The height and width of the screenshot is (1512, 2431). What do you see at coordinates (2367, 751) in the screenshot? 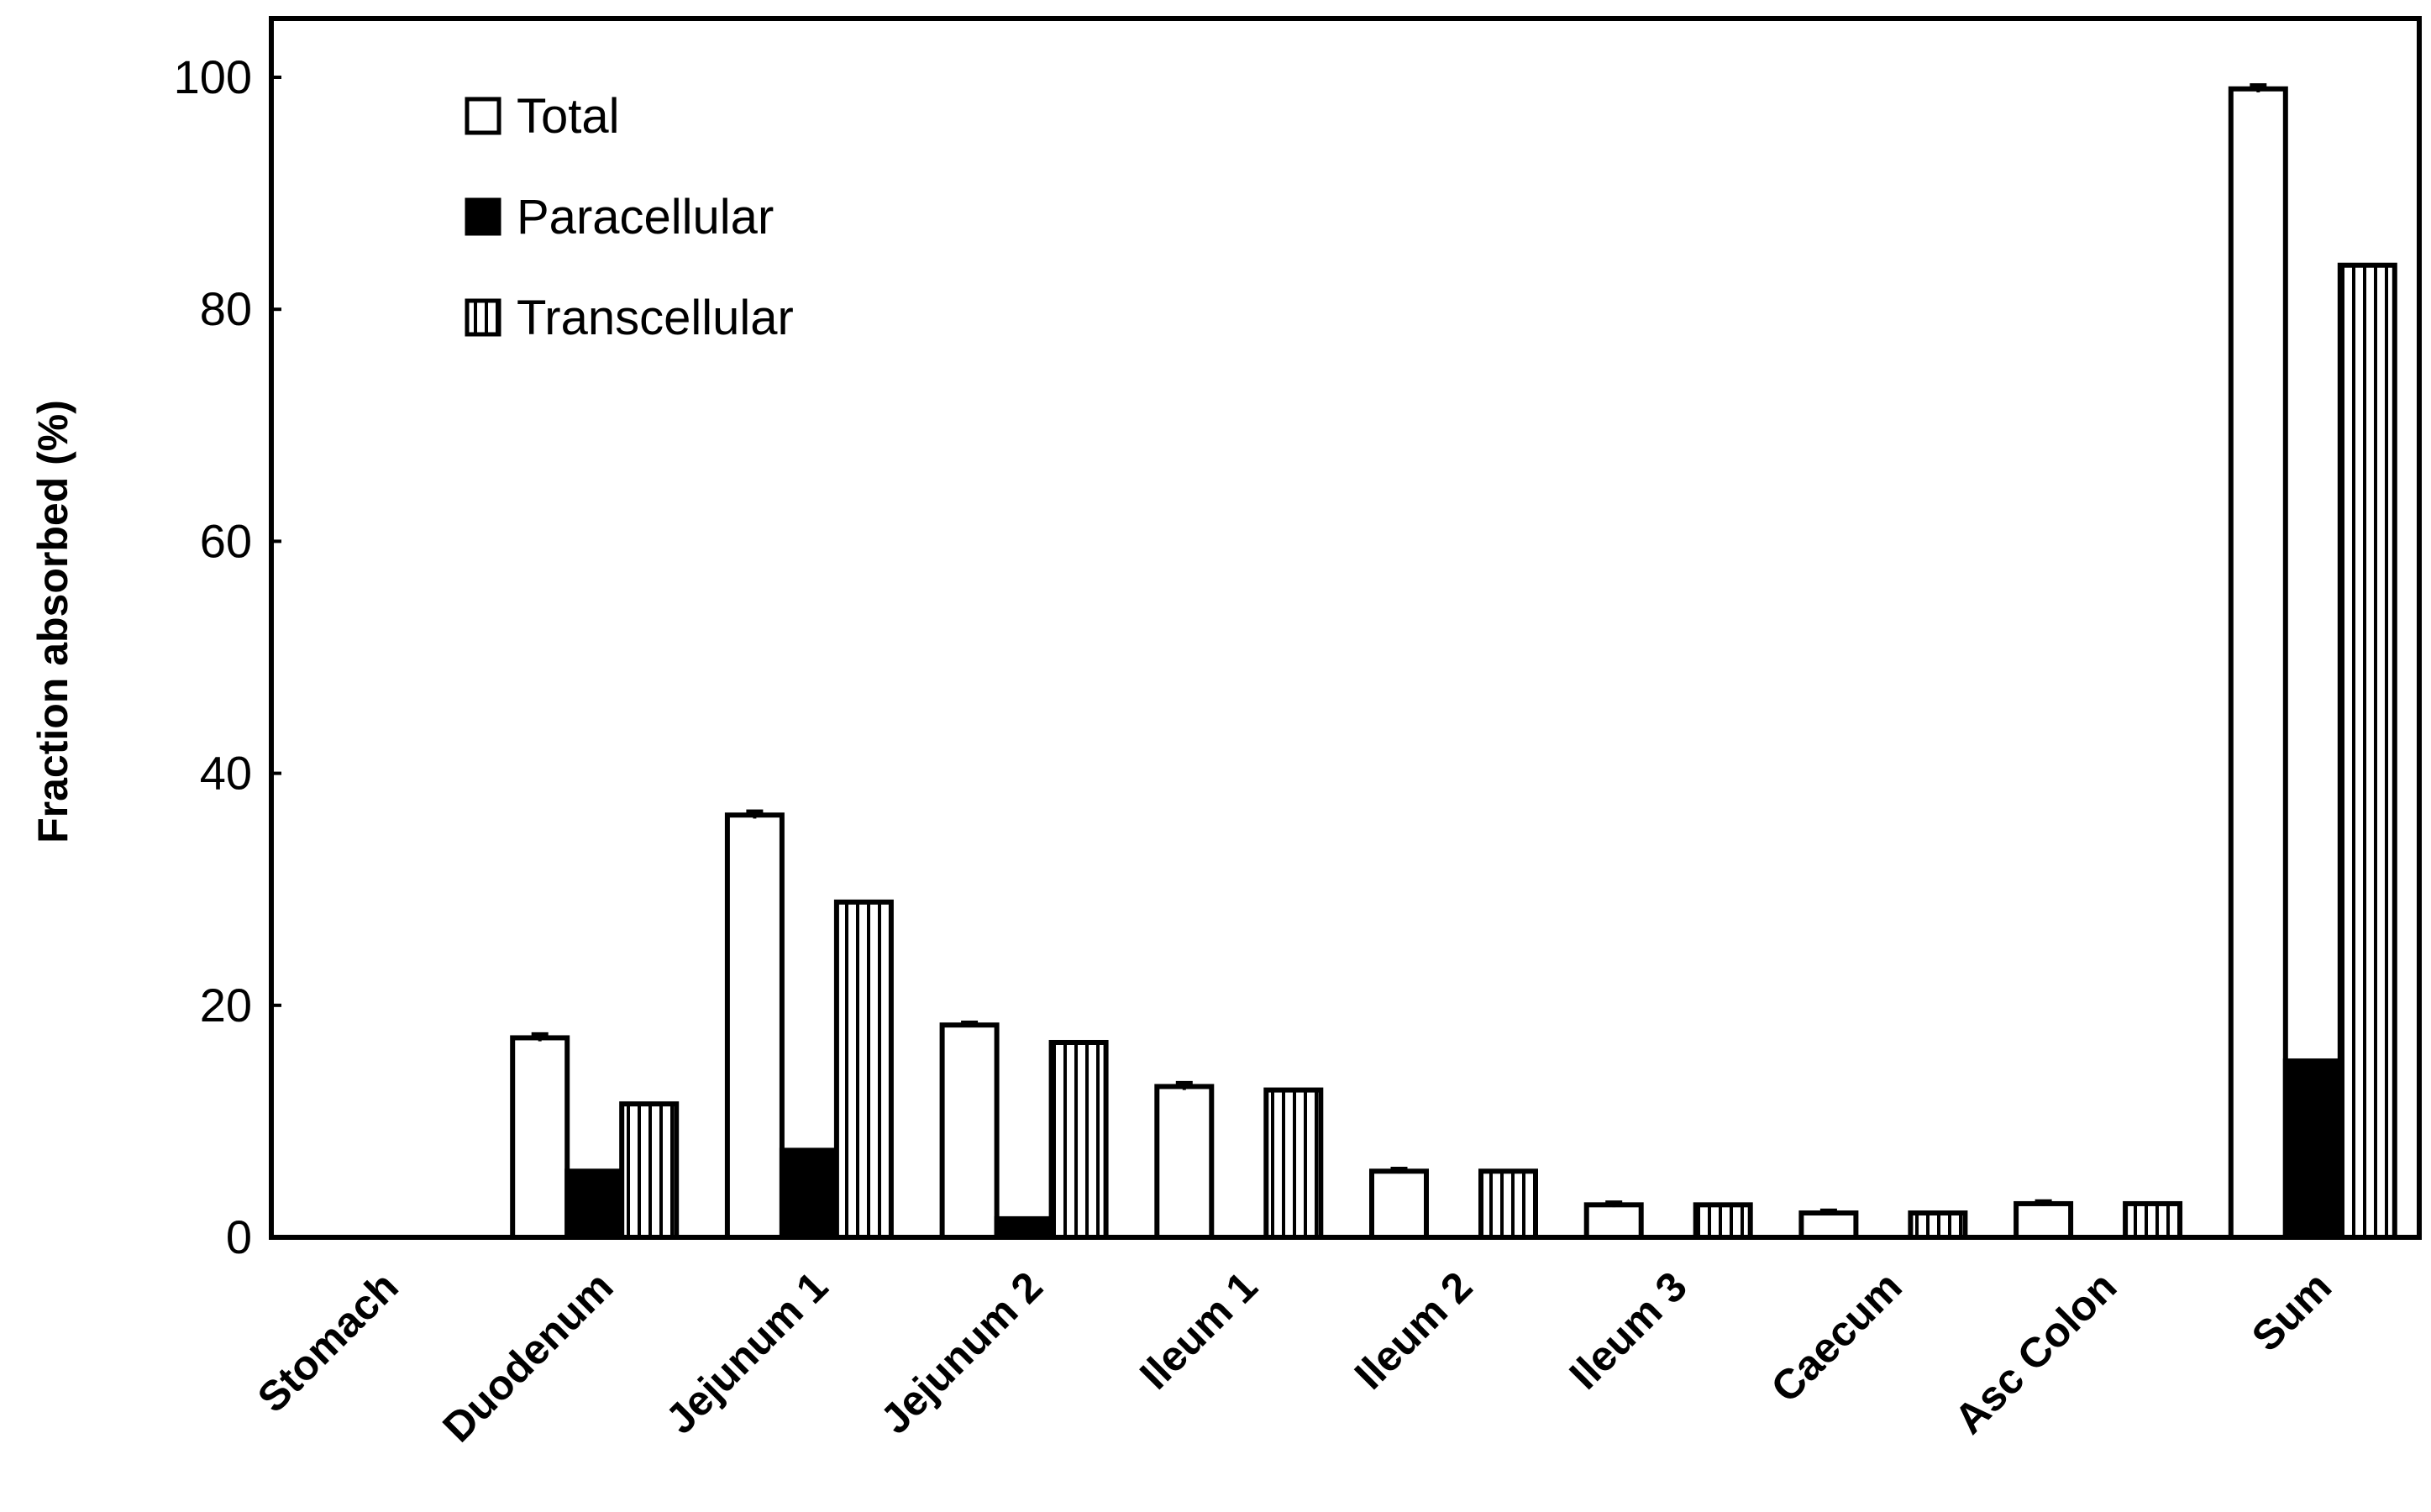
I see `bar-transcellular-sum` at bounding box center [2367, 751].